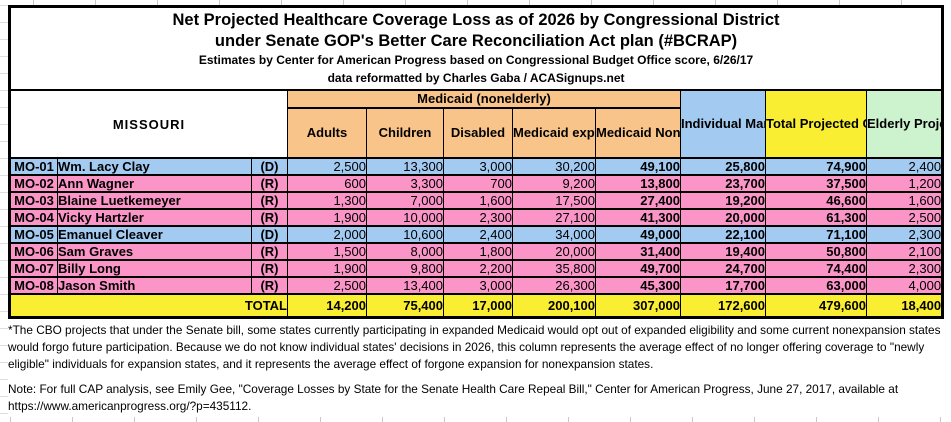 The height and width of the screenshot is (422, 951). What do you see at coordinates (405, 217) in the screenshot?
I see `children-cell: 10,000` at bounding box center [405, 217].